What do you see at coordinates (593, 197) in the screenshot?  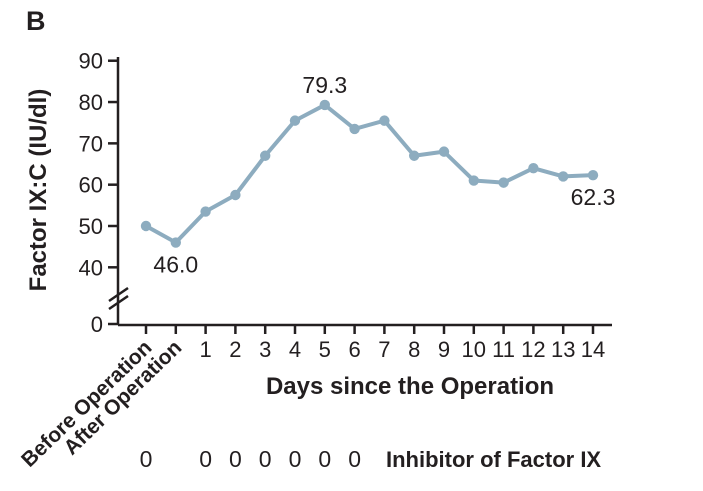 I see `point-label: 62.3` at bounding box center [593, 197].